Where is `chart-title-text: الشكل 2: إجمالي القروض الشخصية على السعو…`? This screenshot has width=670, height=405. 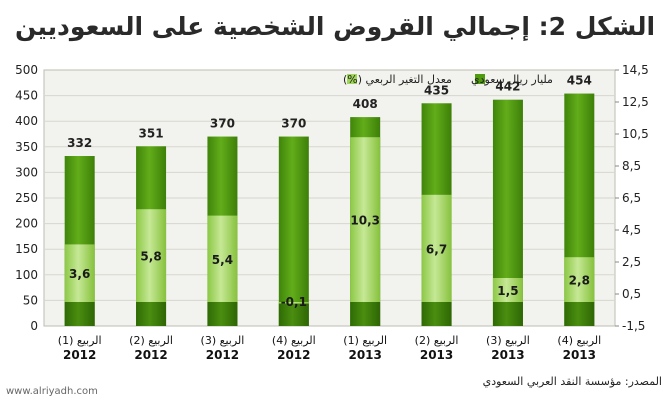 chart-title-text: الشكل 2: إجمالي القروض الشخصية على السعو… is located at coordinates (335, 26).